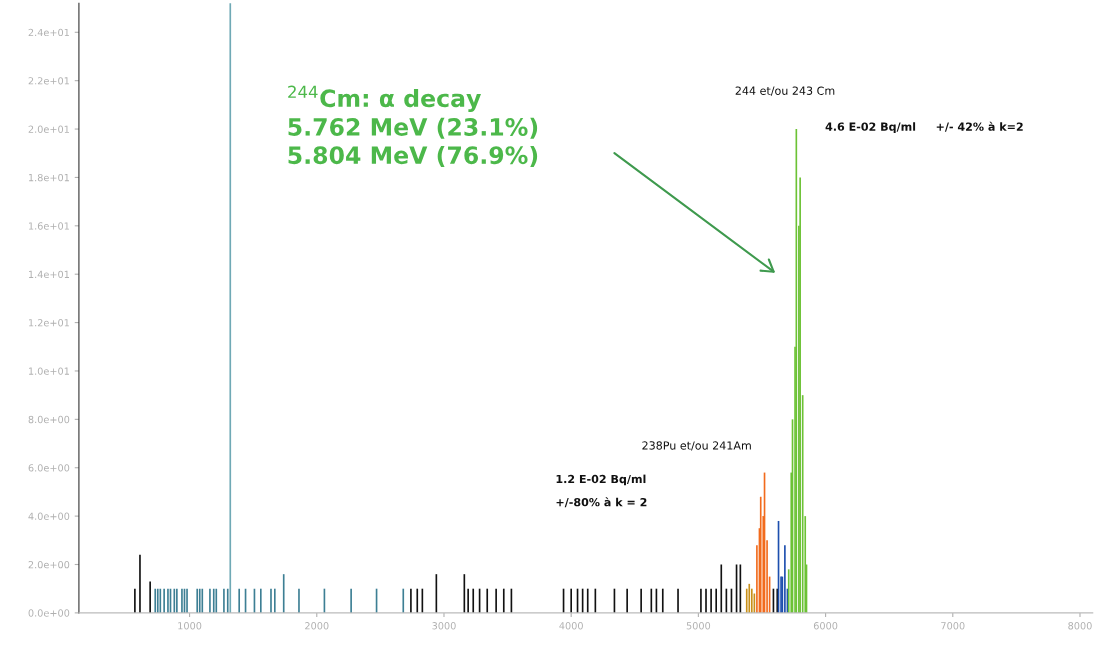  I want to click on y-tick-label: 4.0e+00, so click(49, 516).